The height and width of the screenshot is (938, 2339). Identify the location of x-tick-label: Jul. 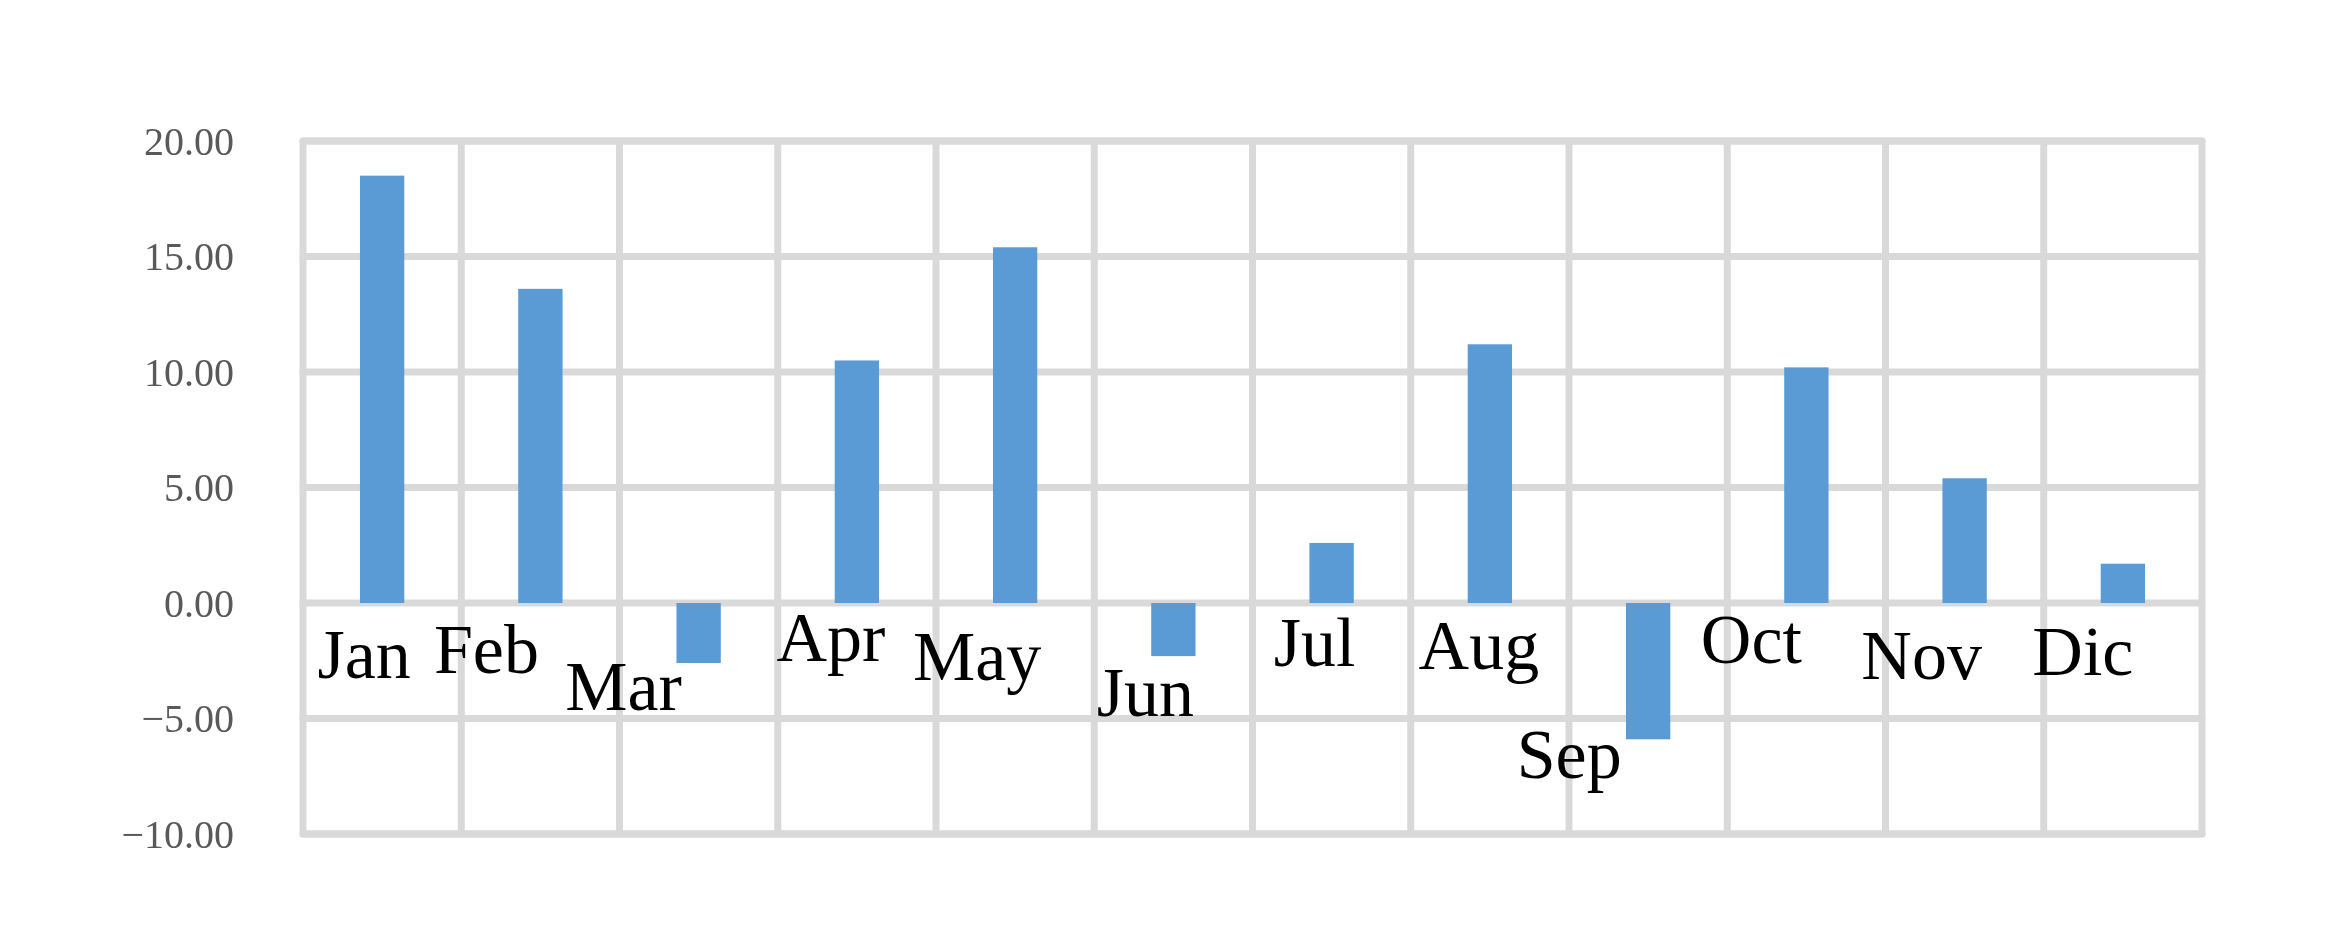
(1314, 642).